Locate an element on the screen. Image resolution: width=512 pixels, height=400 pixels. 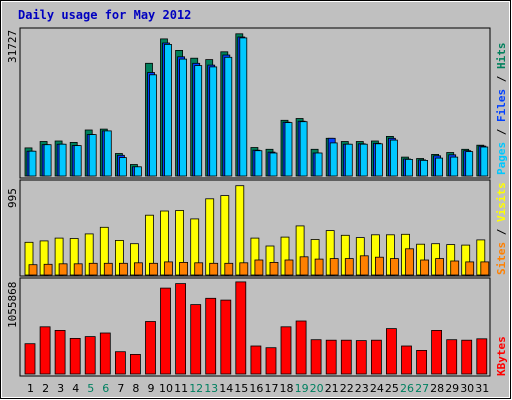
panel-visits-sites-ymax: 995 is located at coordinates (12, 198).